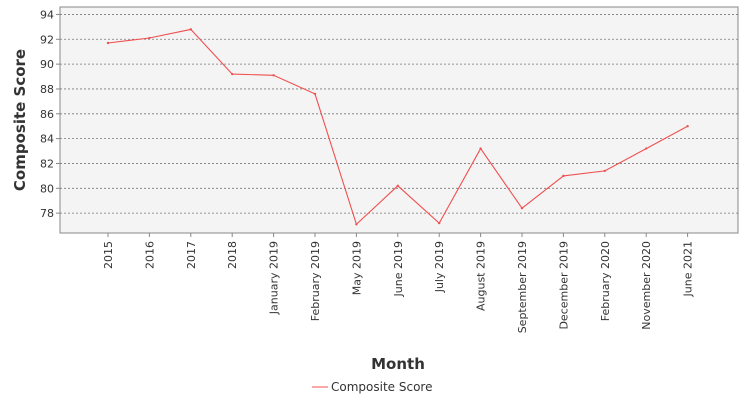  I want to click on y-tick-label: 78, so click(47, 213).